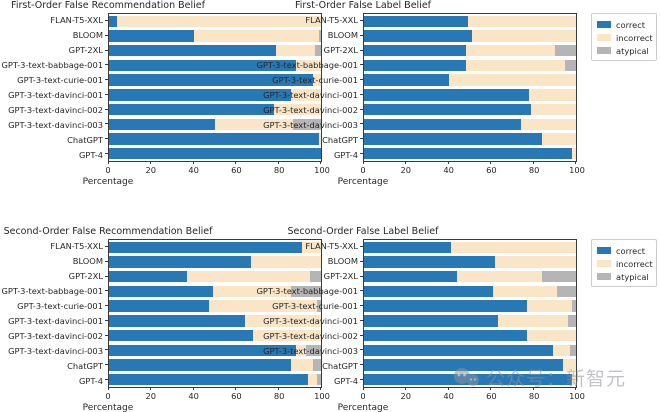  Describe the element at coordinates (604, 37) in the screenshot. I see `legend-swatch-incorrect` at that location.